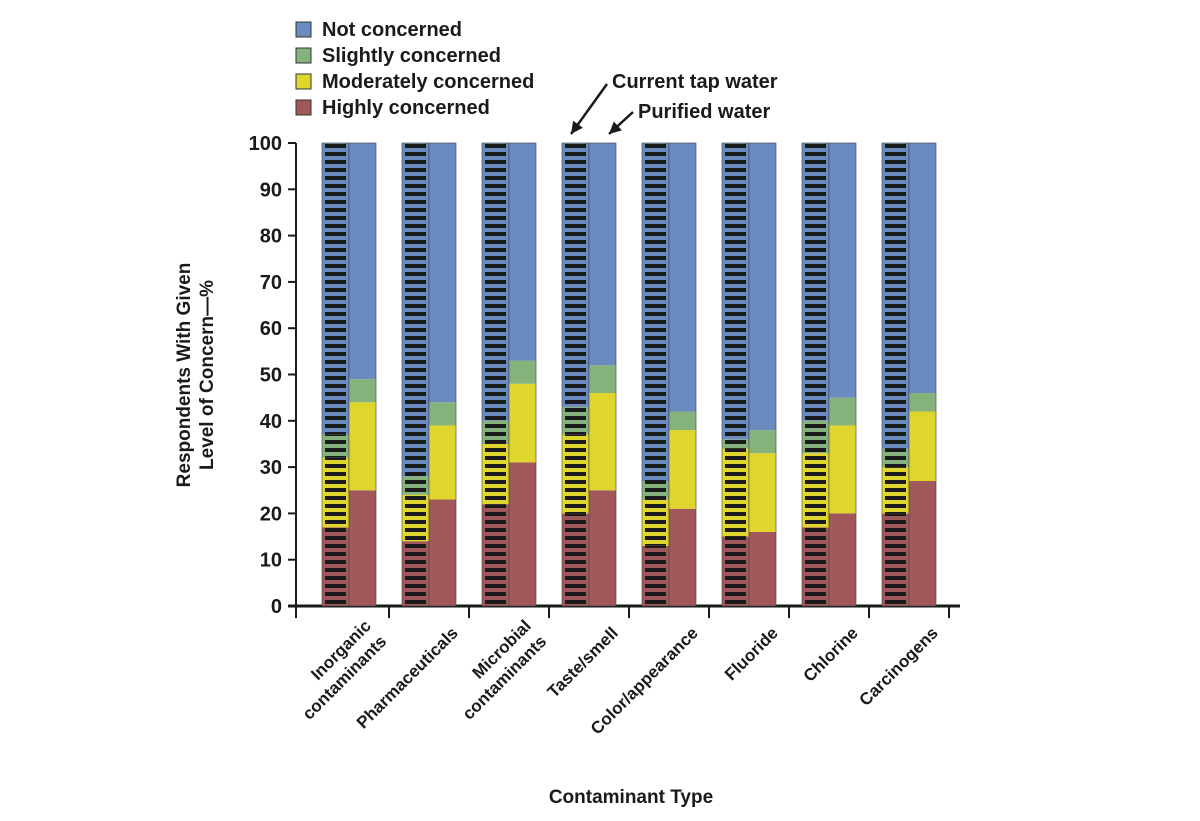 The width and height of the screenshot is (1200, 821). Describe the element at coordinates (496, 669) in the screenshot. I see `category-label: Microbialcontaminants` at that location.